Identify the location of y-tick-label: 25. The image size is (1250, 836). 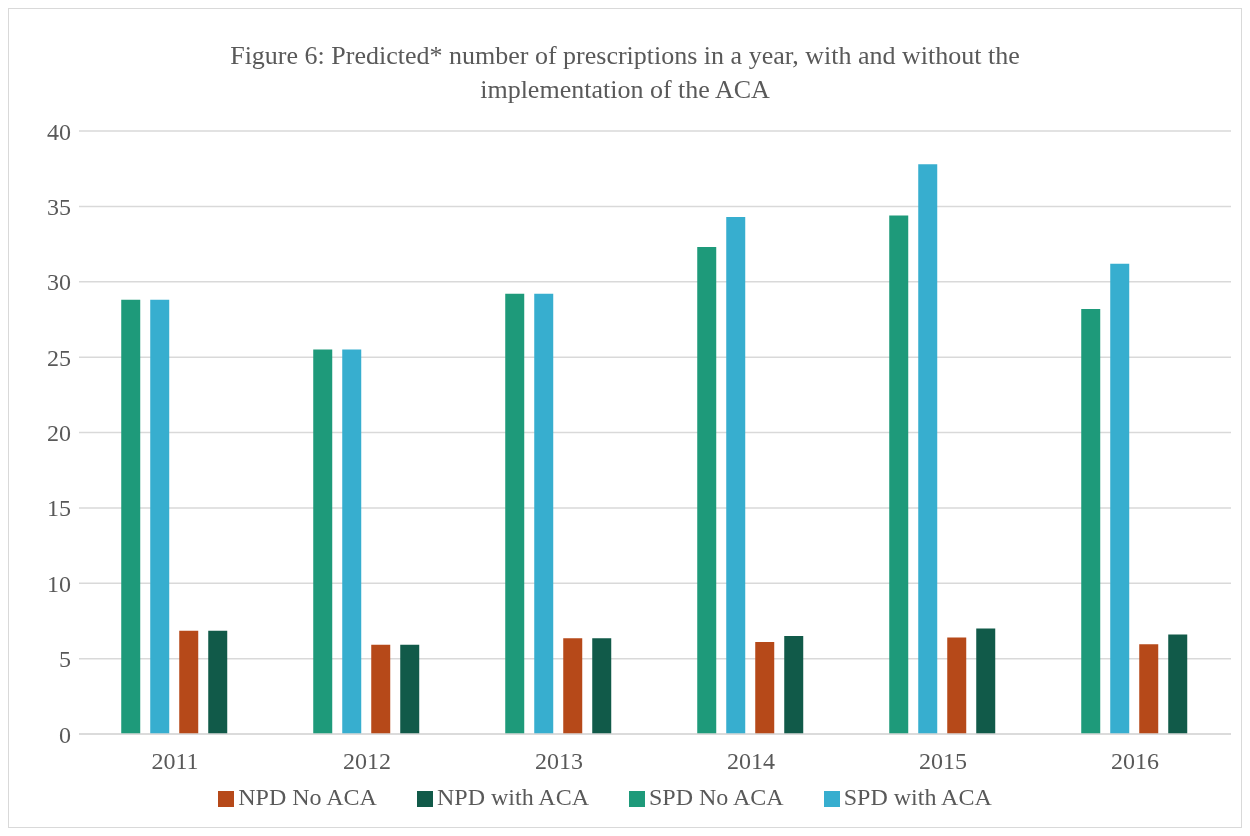
(59, 357).